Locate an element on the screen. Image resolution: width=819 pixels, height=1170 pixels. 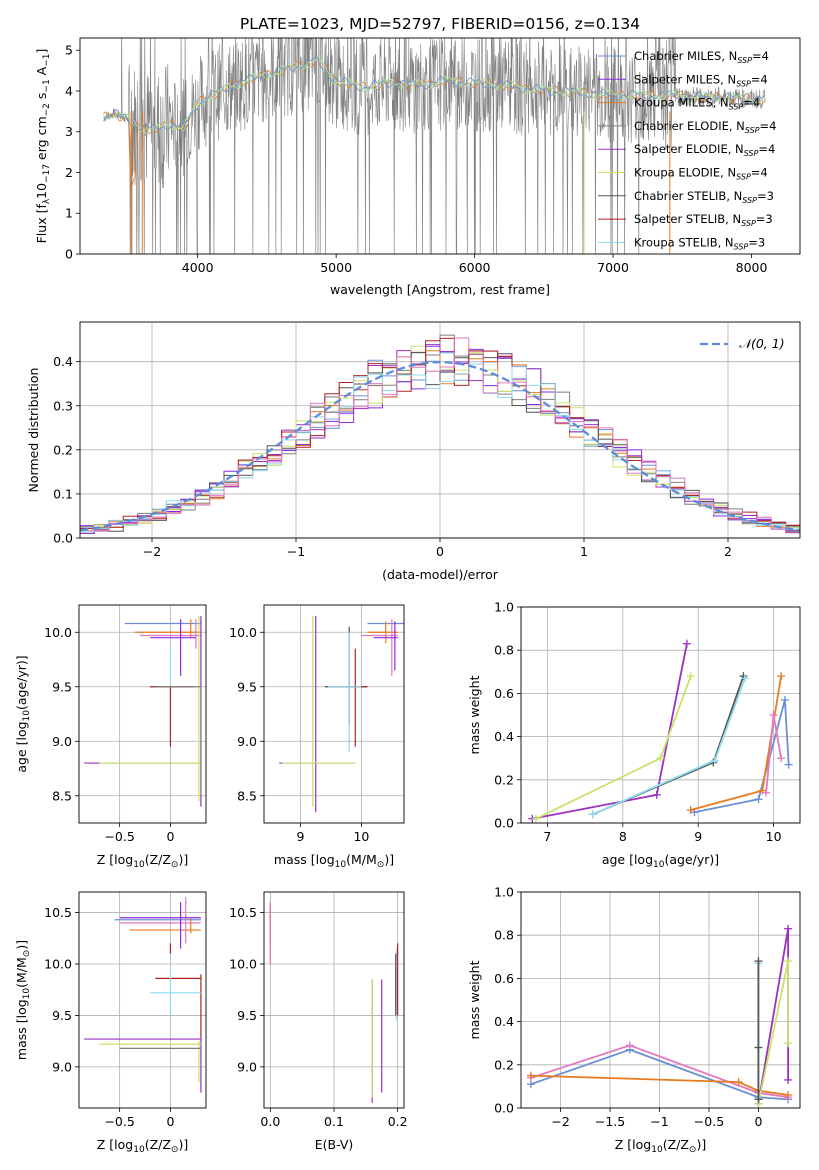
mass-vs-z-axes: −0.5 0 9.0 9.5 10.0 10.5 is located at coordinates (125, 1010).